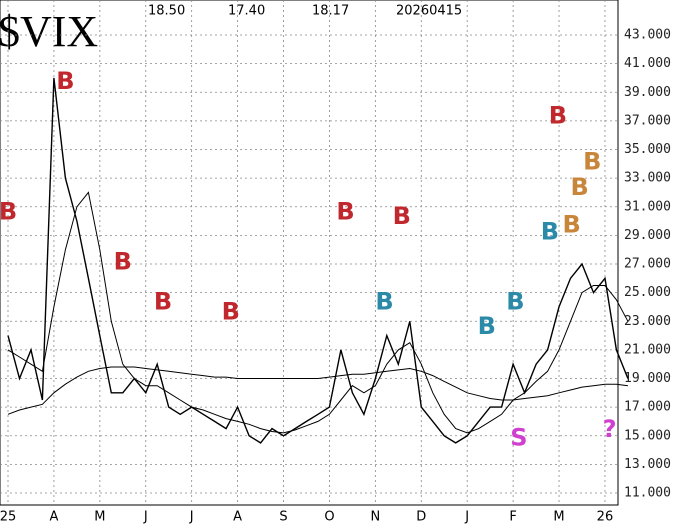 Image resolution: width=700 pixels, height=525 pixels. What do you see at coordinates (329, 517) in the screenshot?
I see `x-tick-label: O` at bounding box center [329, 517].